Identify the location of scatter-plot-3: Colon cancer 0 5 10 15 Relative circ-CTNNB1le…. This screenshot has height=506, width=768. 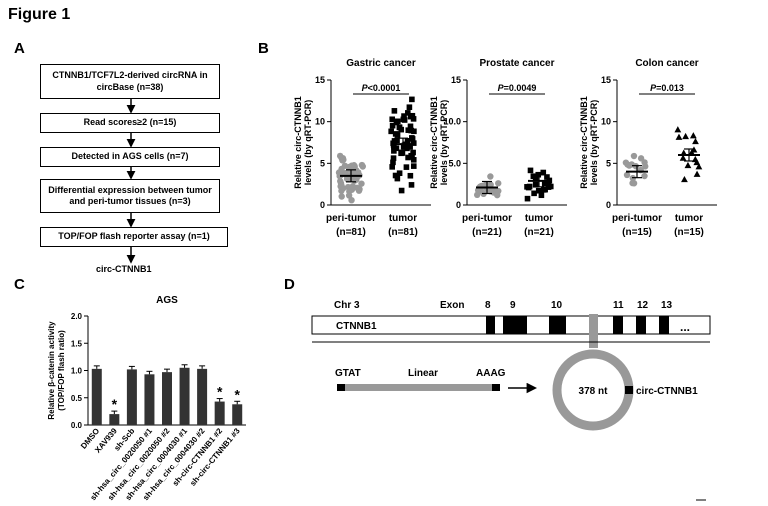
(648, 148).